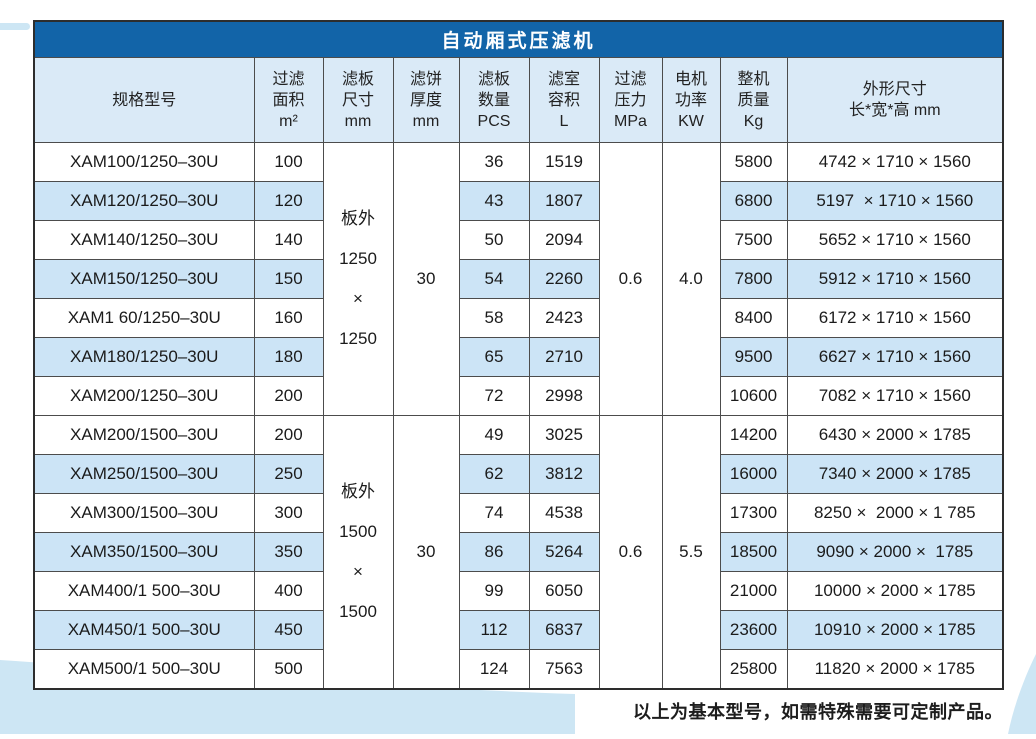 The width and height of the screenshot is (1036, 739). I want to click on plates-cell: 58, so click(494, 318).